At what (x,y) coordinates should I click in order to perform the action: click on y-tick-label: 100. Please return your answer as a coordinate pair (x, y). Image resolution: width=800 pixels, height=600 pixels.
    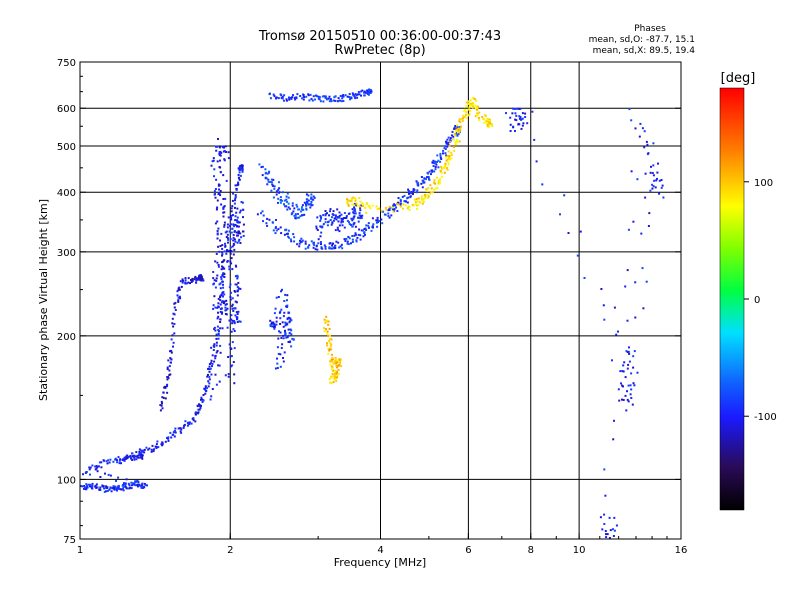
    Looking at the image, I should click on (66, 480).